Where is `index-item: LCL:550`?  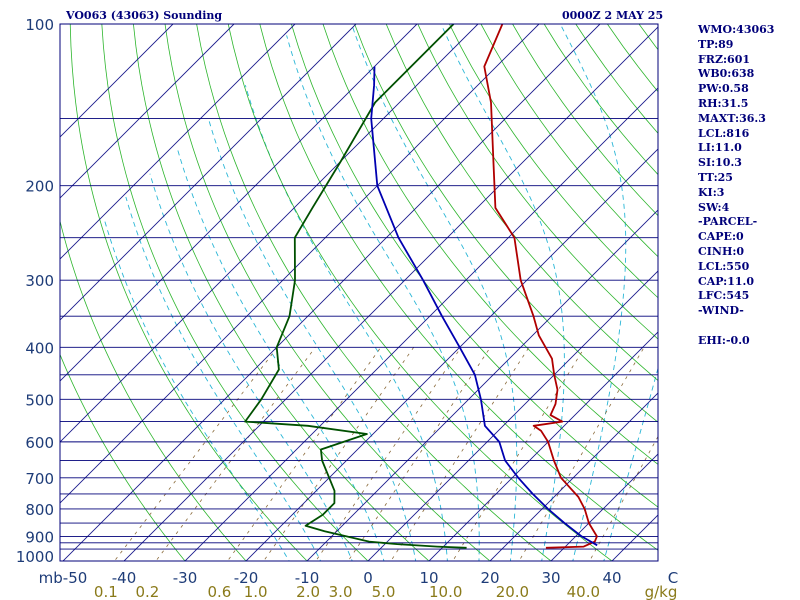
index-item: LCL:550 is located at coordinates (724, 266).